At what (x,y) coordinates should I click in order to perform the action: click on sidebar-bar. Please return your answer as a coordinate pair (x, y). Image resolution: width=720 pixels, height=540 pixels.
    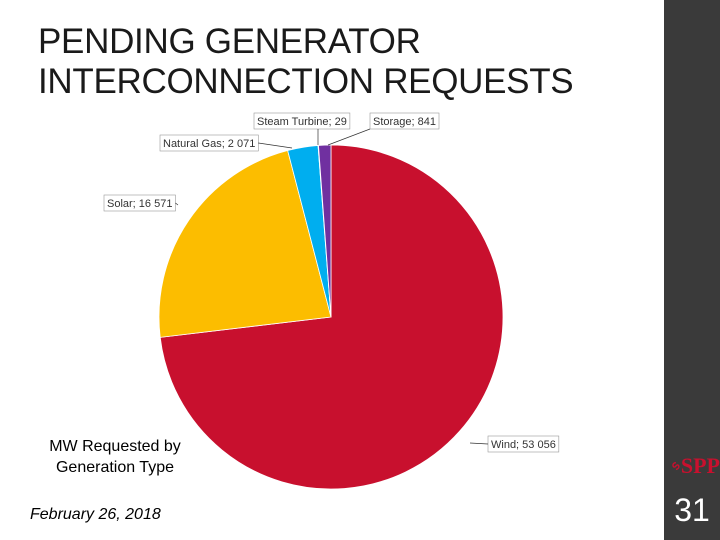
    Looking at the image, I should click on (692, 270).